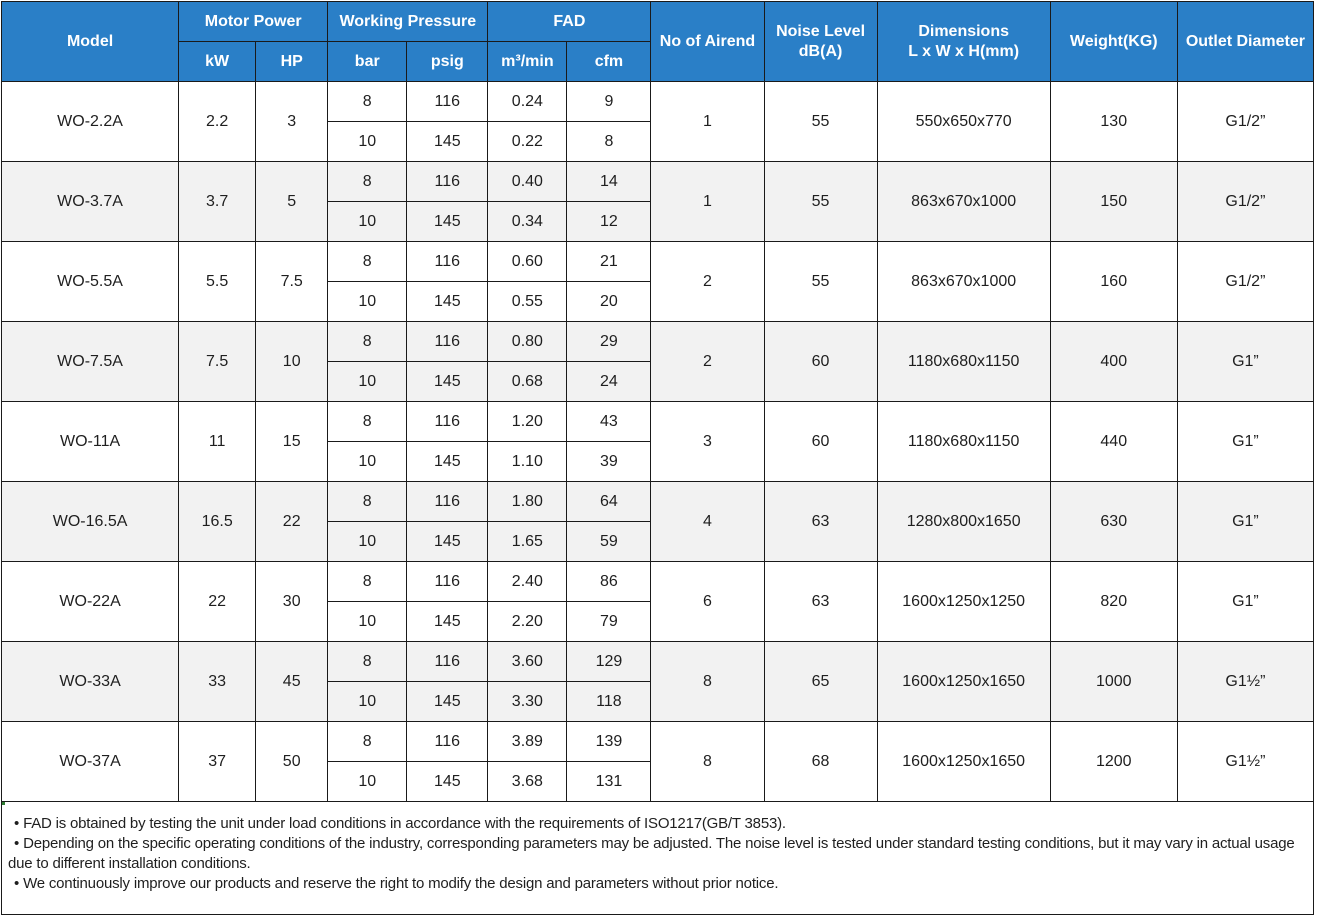  What do you see at coordinates (527, 701) in the screenshot?
I see `cell-m3min: 3.30` at bounding box center [527, 701].